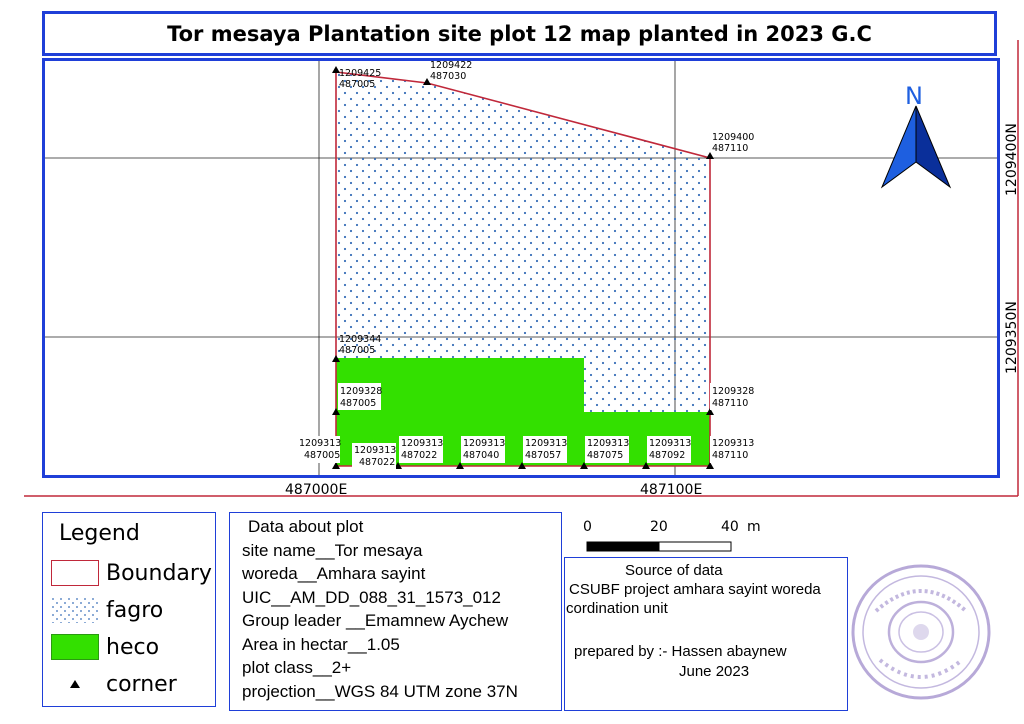 The height and width of the screenshot is (724, 1024). What do you see at coordinates (159, 573) in the screenshot?
I see `legend-label-boundary: Boundary` at bounding box center [159, 573].